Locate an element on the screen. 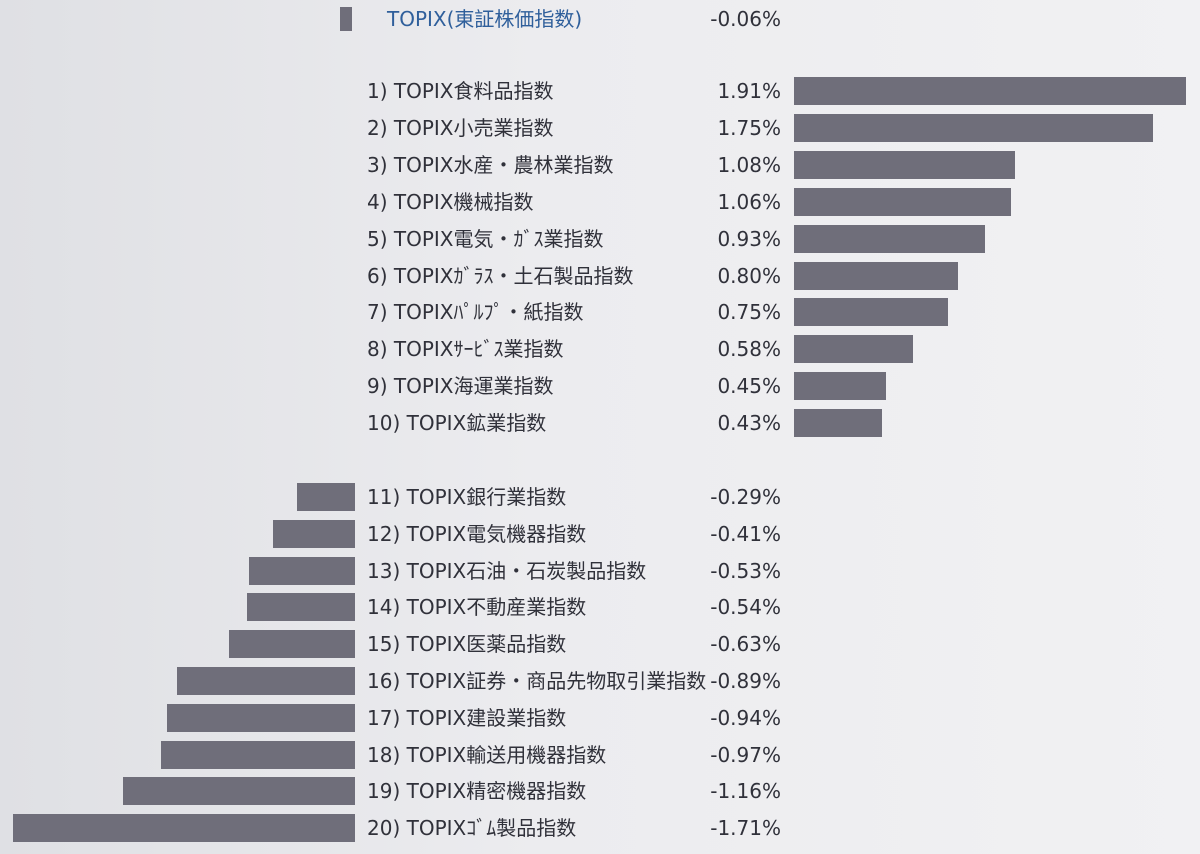 The image size is (1200, 854). sector-label-20: 20) TOPIXｺﾞﾑ製品指数 is located at coordinates (472, 828).